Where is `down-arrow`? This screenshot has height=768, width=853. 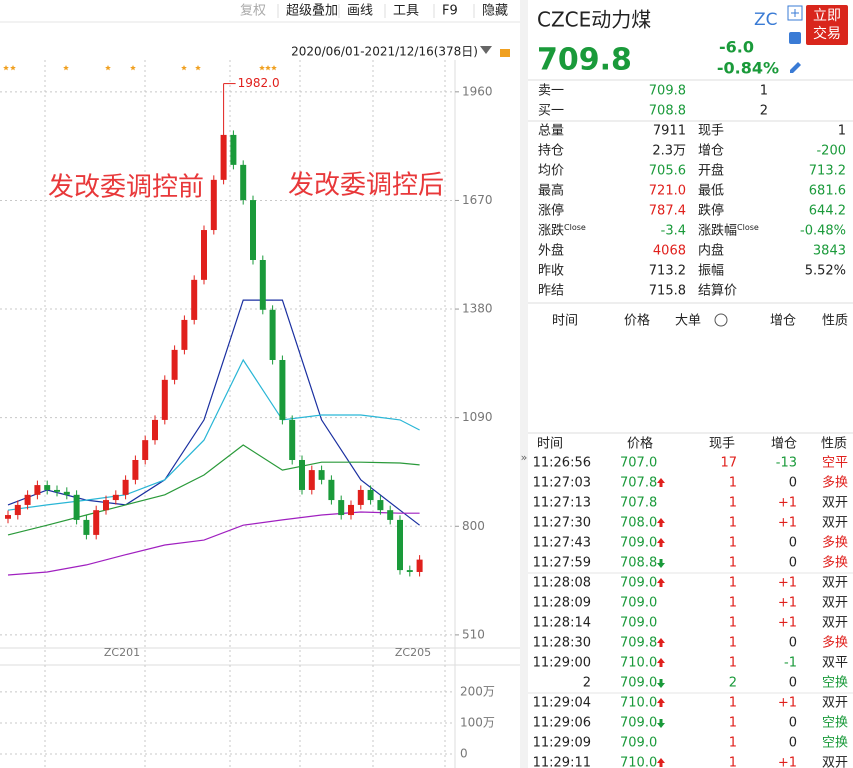 down-arrow is located at coordinates (661, 683).